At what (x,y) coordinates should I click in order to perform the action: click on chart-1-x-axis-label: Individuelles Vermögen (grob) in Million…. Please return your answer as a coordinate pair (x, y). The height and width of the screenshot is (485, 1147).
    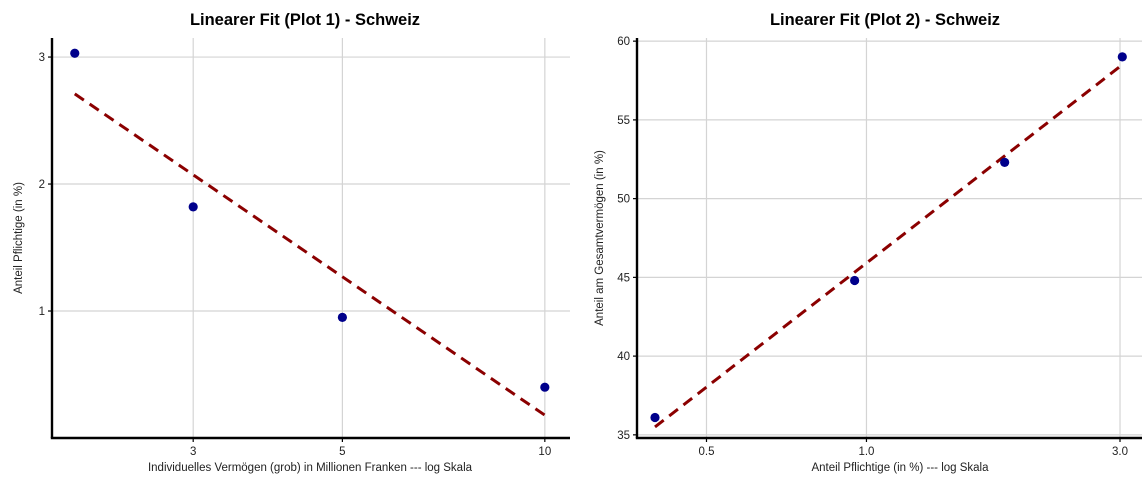
    Looking at the image, I should click on (310, 468).